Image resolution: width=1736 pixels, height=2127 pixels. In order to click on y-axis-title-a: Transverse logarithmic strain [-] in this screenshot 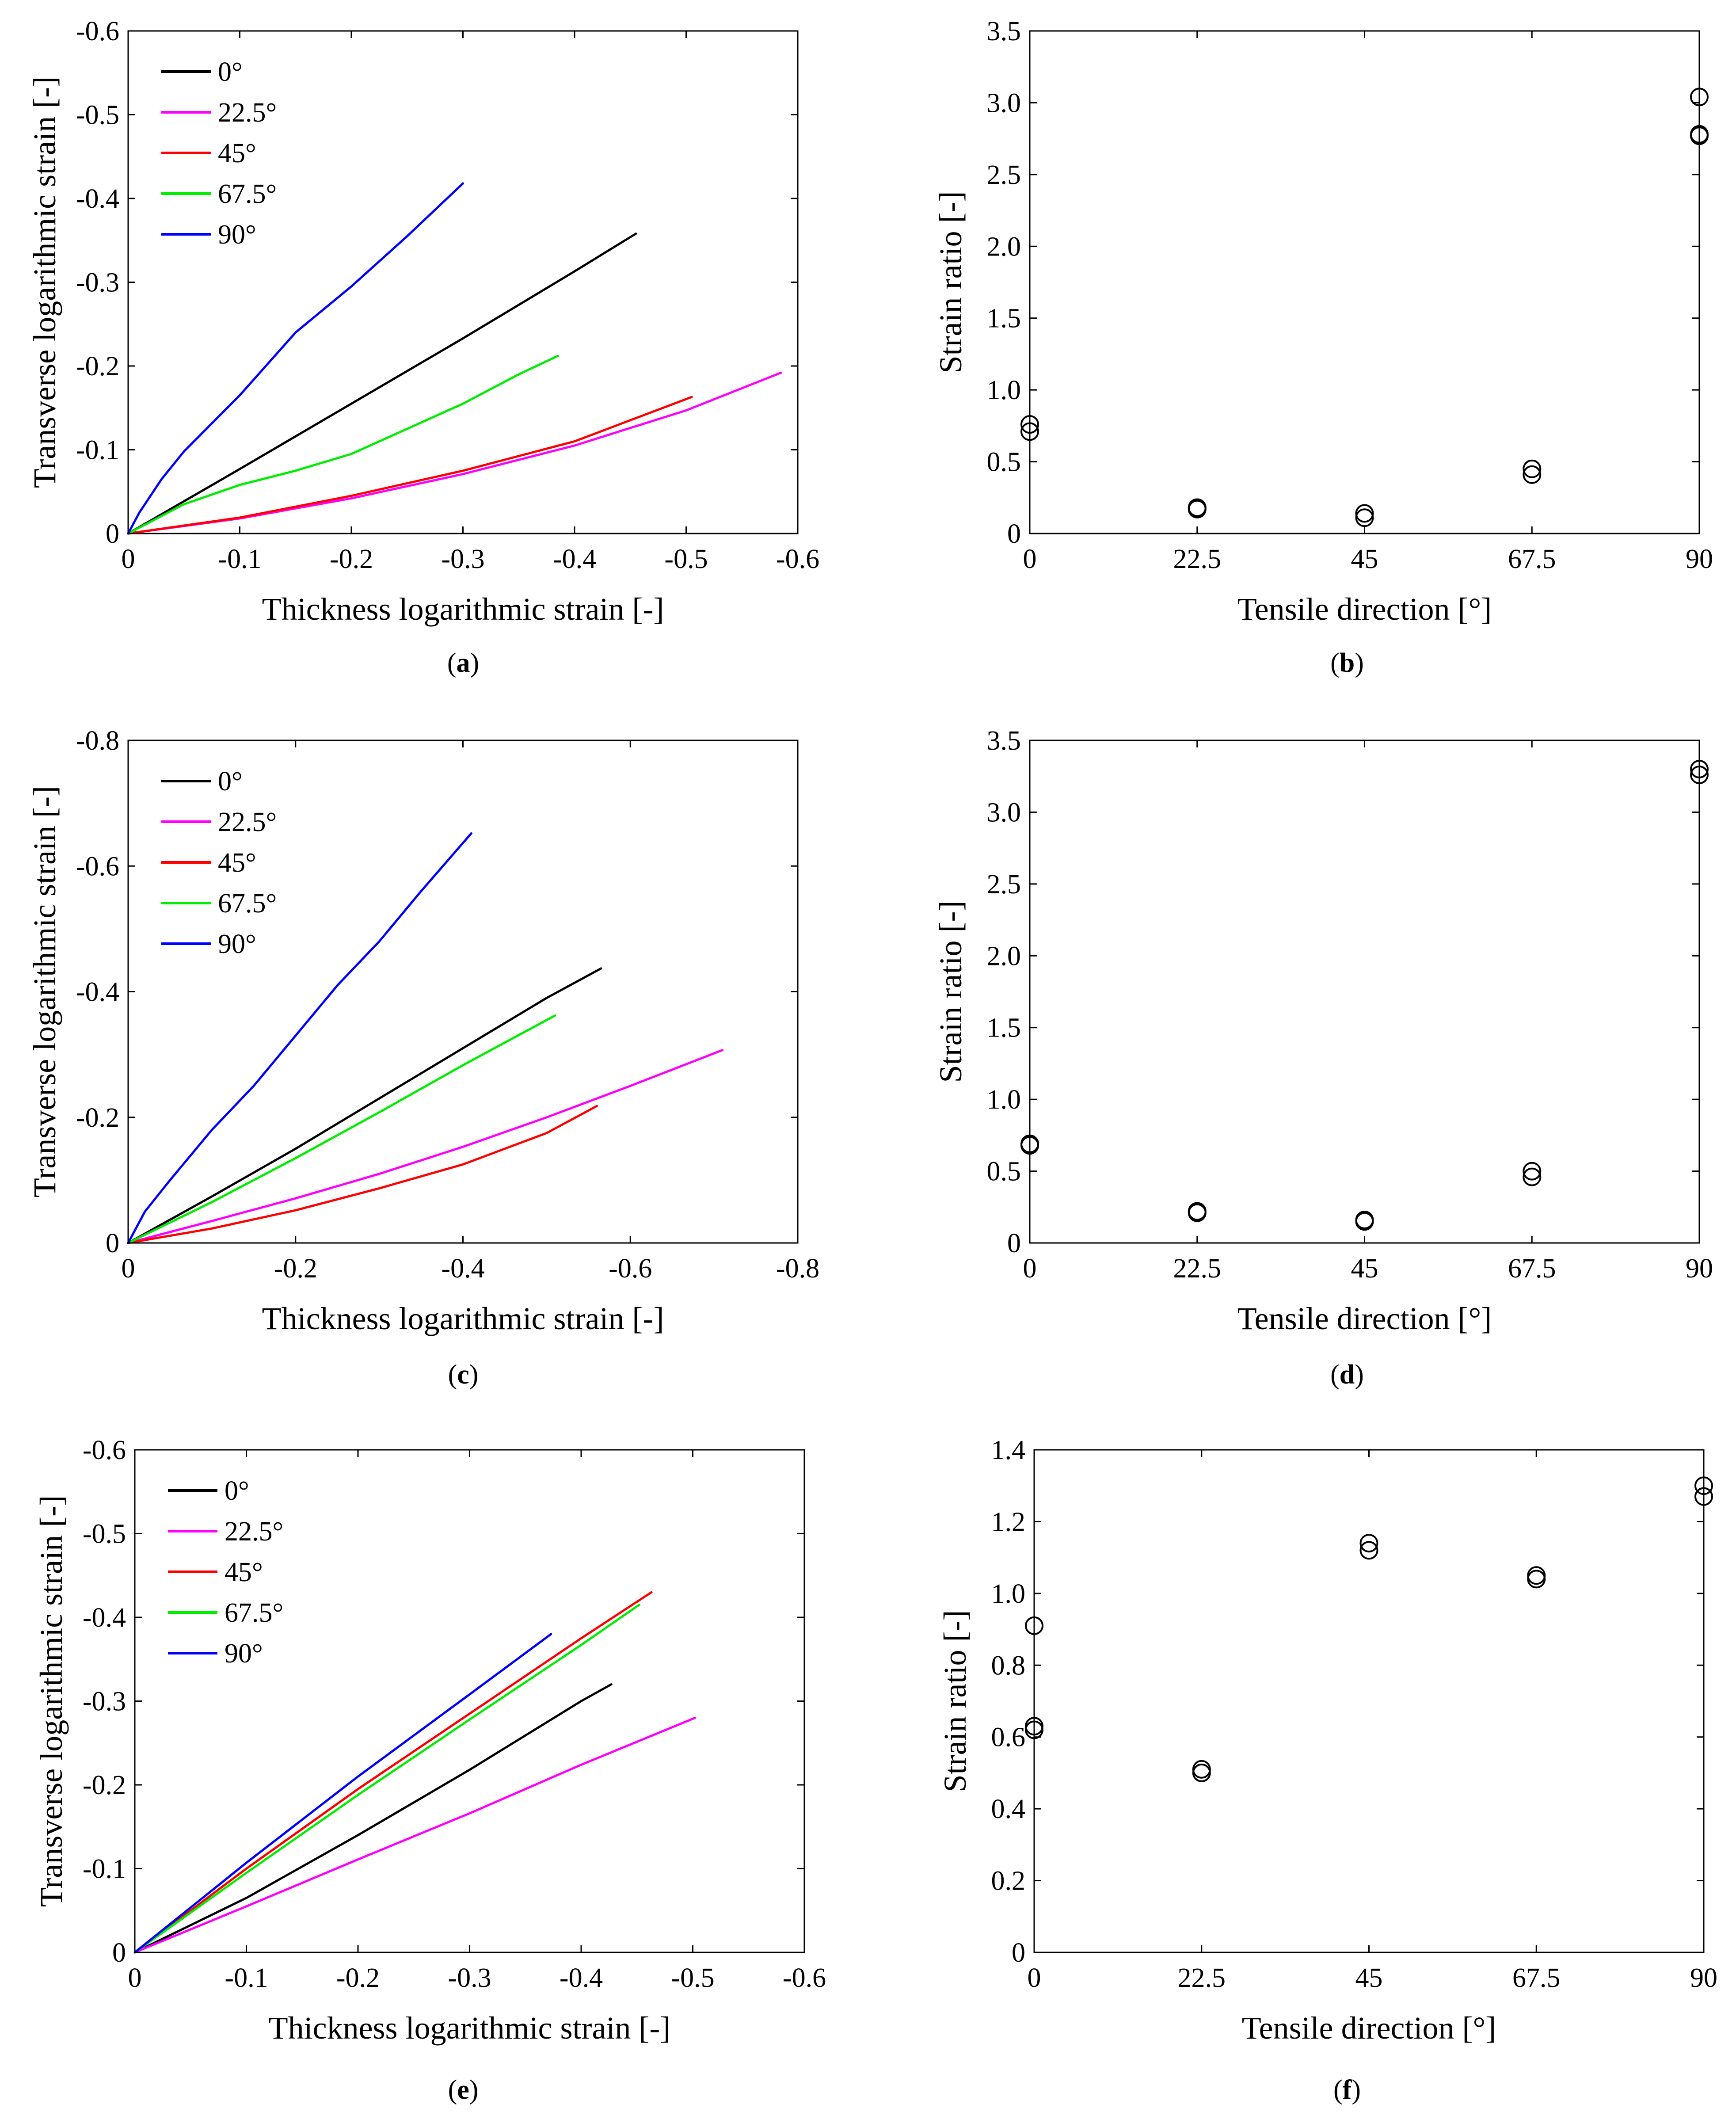, I will do `click(45, 282)`.